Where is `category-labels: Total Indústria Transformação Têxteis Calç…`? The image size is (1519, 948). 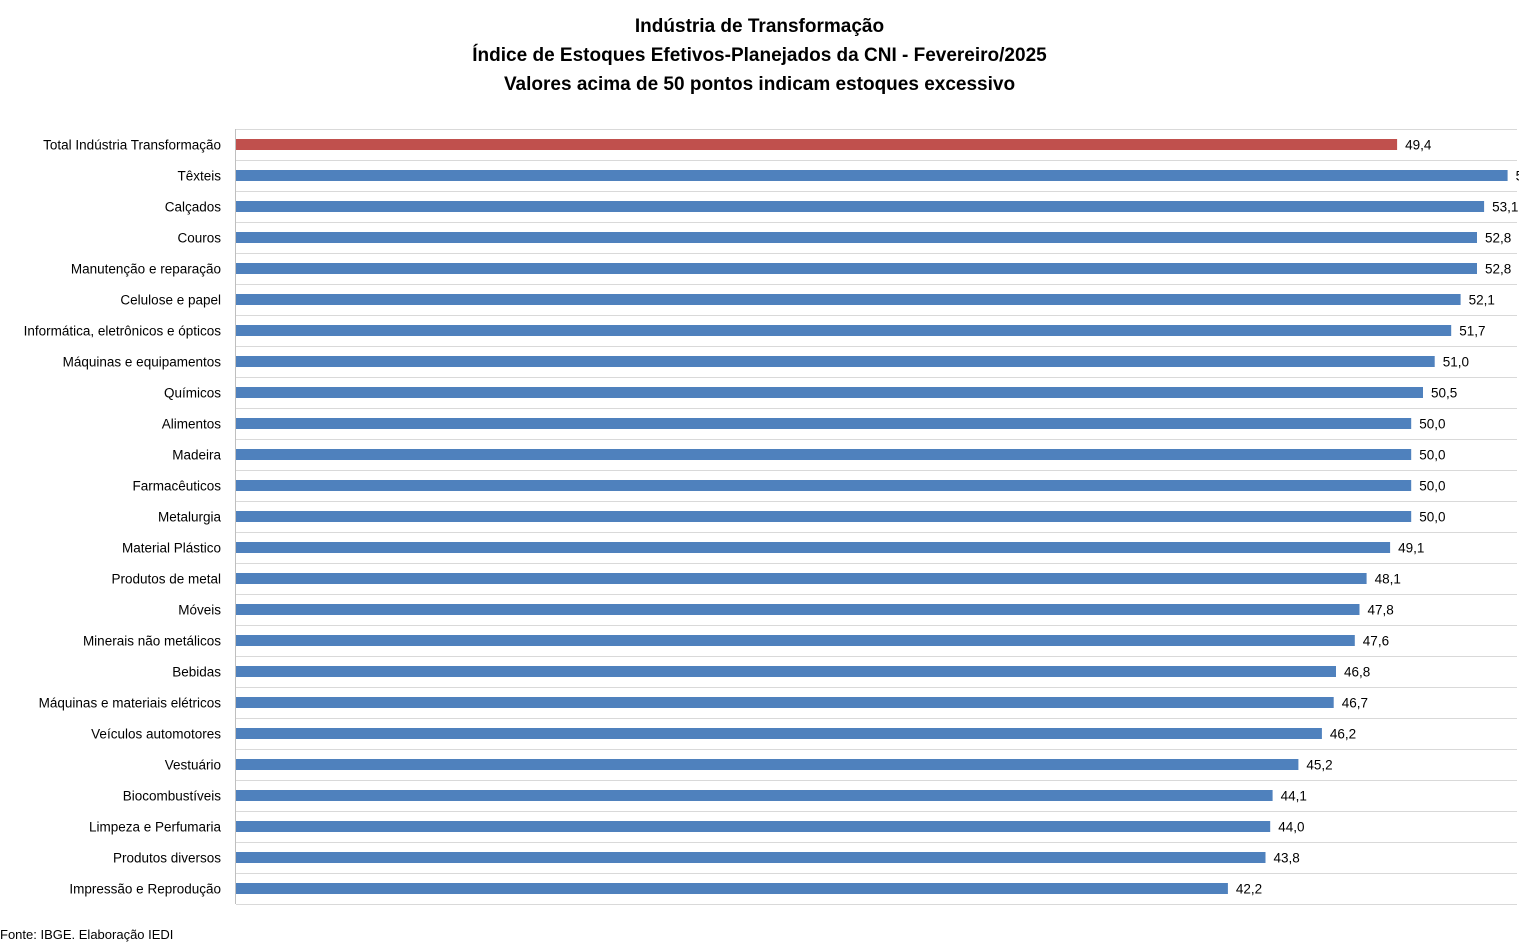
category-labels: Total Indústria Transformação Têxteis Calç… is located at coordinates (123, 517).